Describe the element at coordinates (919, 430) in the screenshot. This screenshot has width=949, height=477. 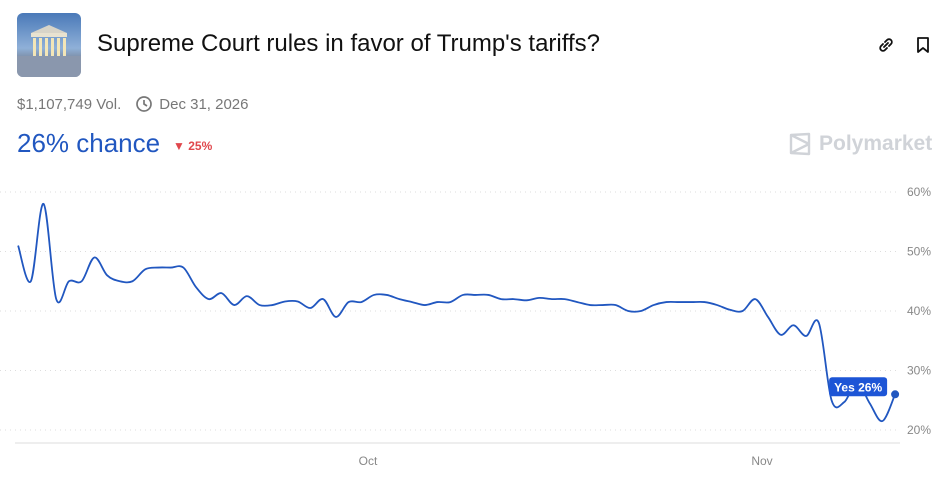
I see `y-tick-label: 20%` at that location.